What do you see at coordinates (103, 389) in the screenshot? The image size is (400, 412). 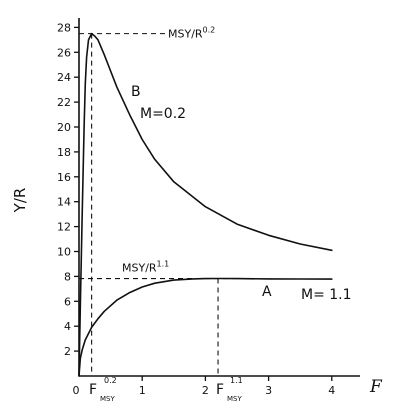 I see `fmsy-low-label: F 0.2 MSY` at bounding box center [103, 389].